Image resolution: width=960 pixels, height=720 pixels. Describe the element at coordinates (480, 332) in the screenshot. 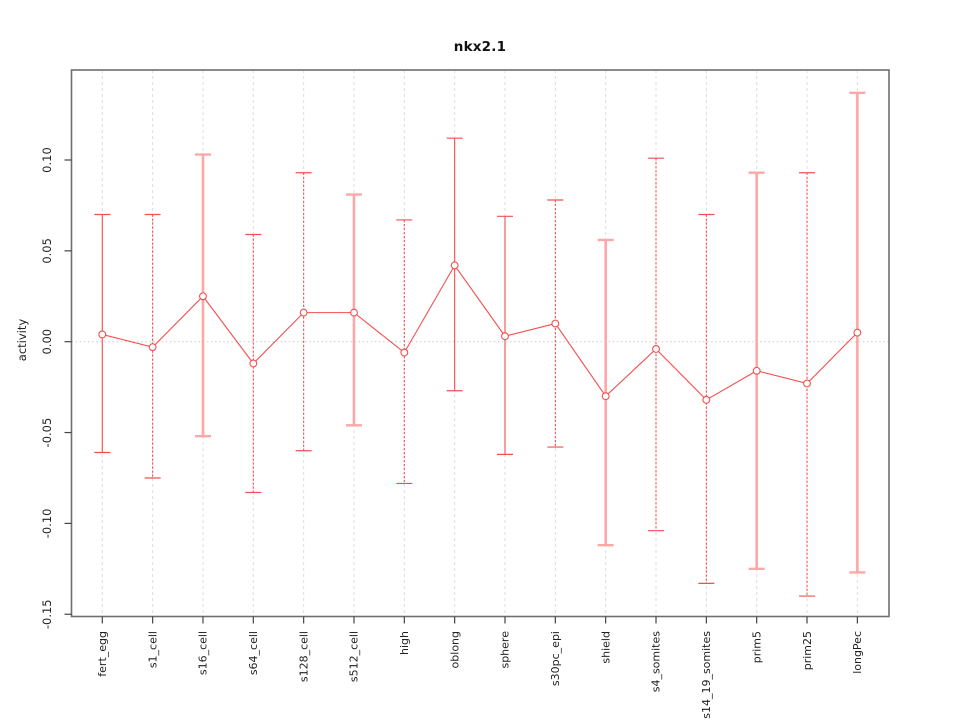

I see `mean-line` at that location.